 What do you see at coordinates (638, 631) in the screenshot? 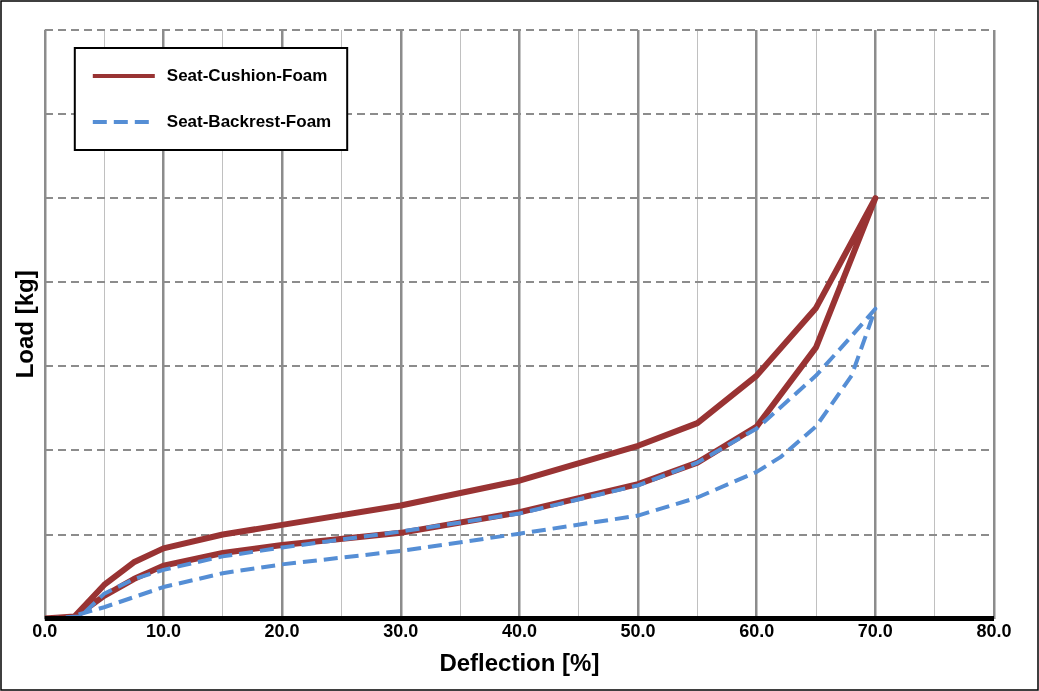
I see `x-tick-label: 50.0` at bounding box center [638, 631].